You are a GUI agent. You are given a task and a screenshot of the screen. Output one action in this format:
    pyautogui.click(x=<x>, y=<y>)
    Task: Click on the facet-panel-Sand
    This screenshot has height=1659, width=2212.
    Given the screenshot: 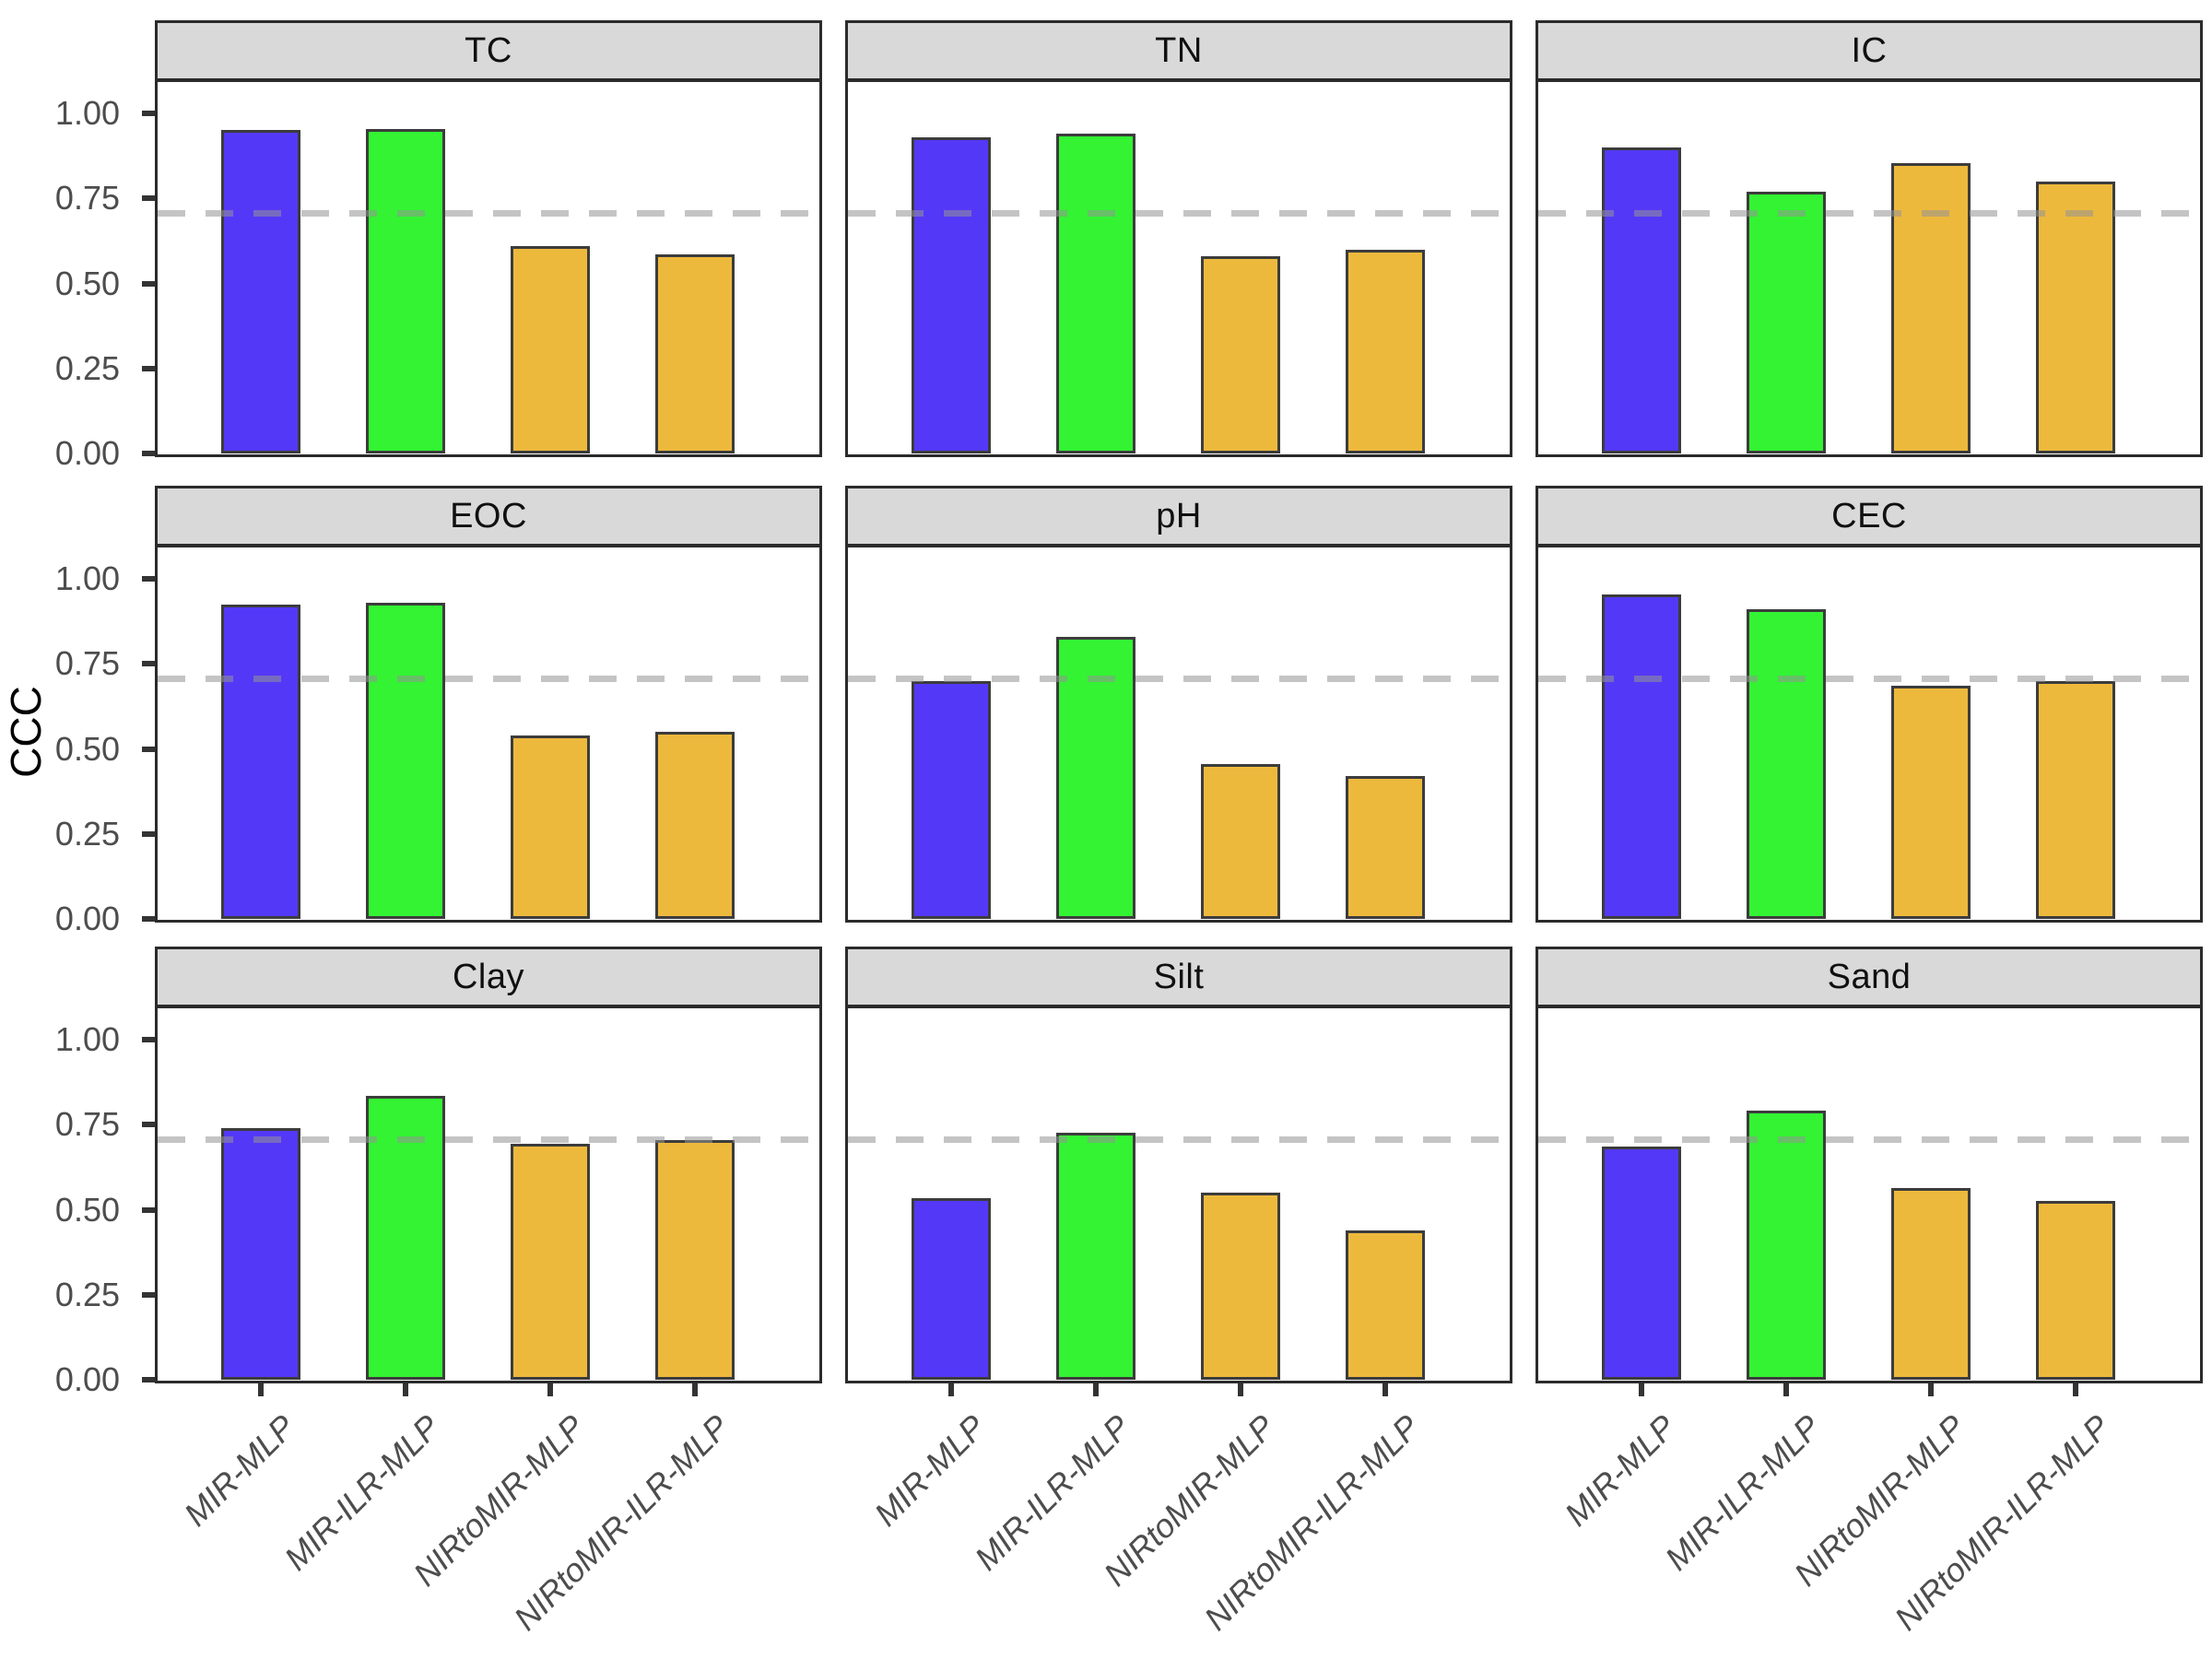 What is the action you would take?
    pyautogui.click(x=1869, y=1194)
    